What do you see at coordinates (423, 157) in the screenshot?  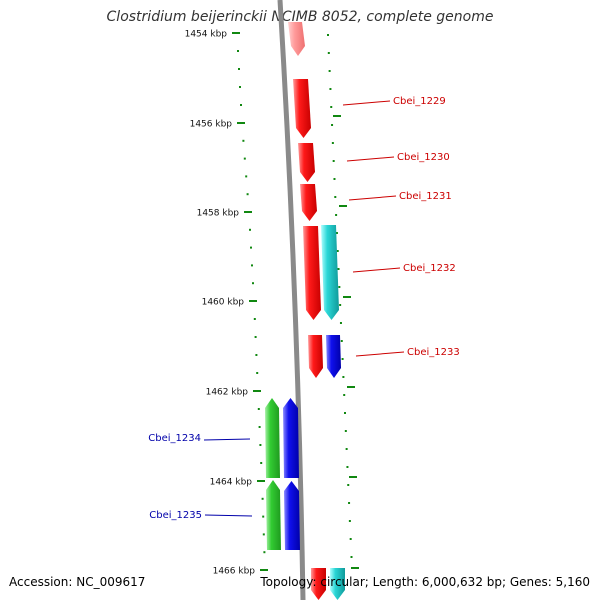 I see `gene-label: Cbei_1230` at bounding box center [423, 157].